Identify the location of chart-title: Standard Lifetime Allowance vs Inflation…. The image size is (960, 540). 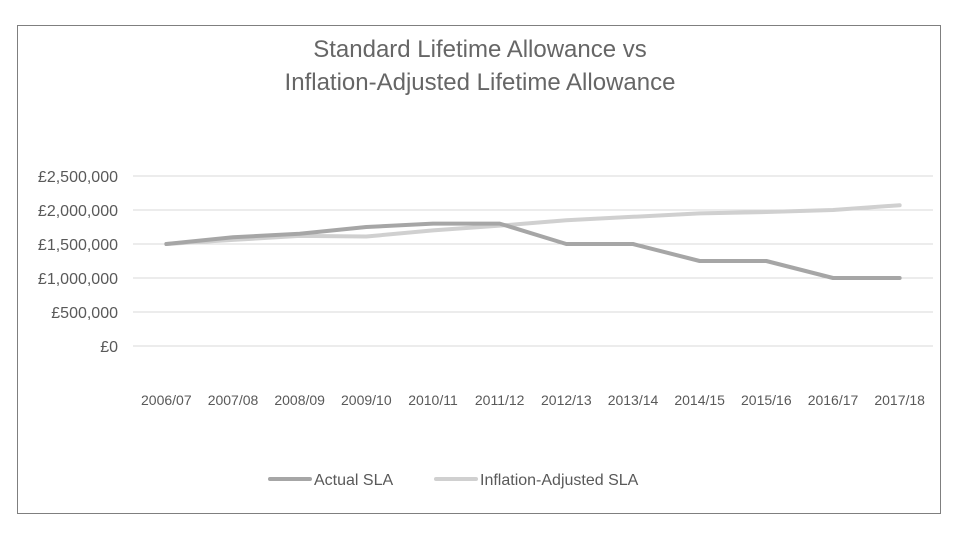
(480, 66).